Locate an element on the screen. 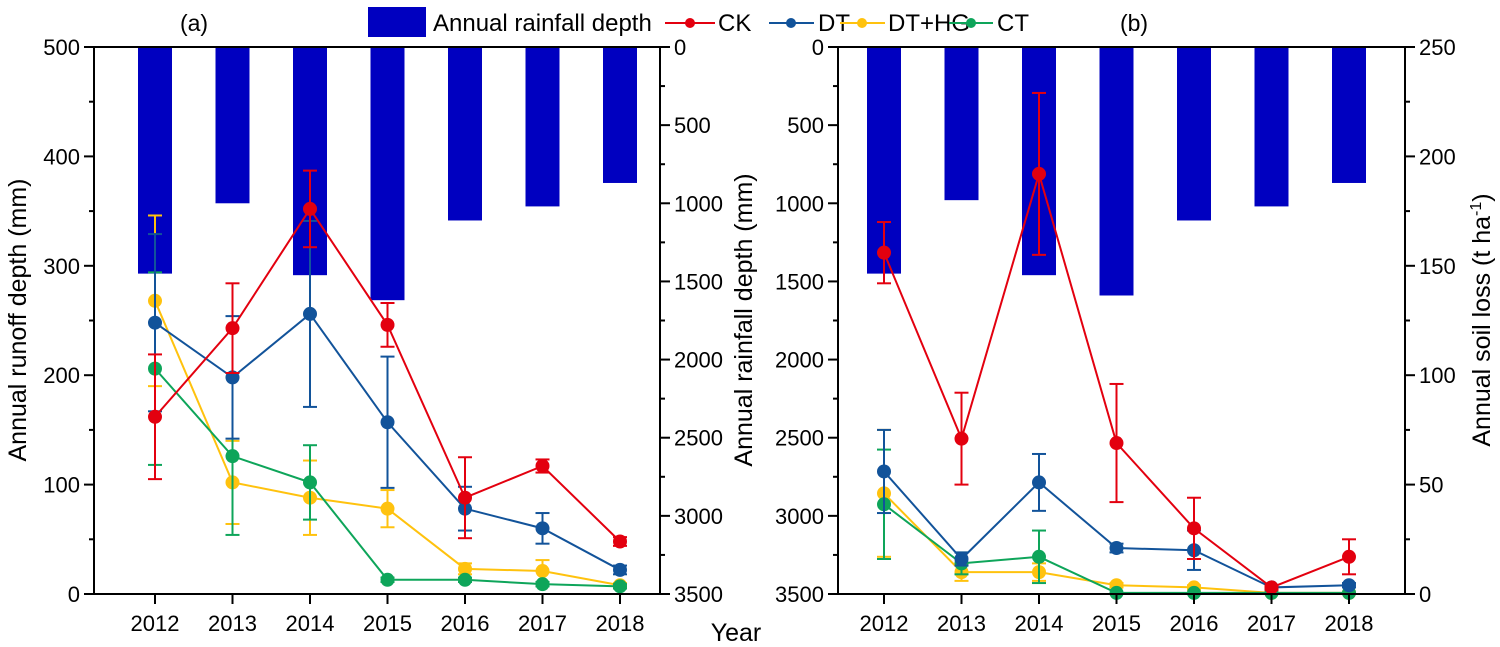  legend-swatch-rainfall is located at coordinates (397, 22).